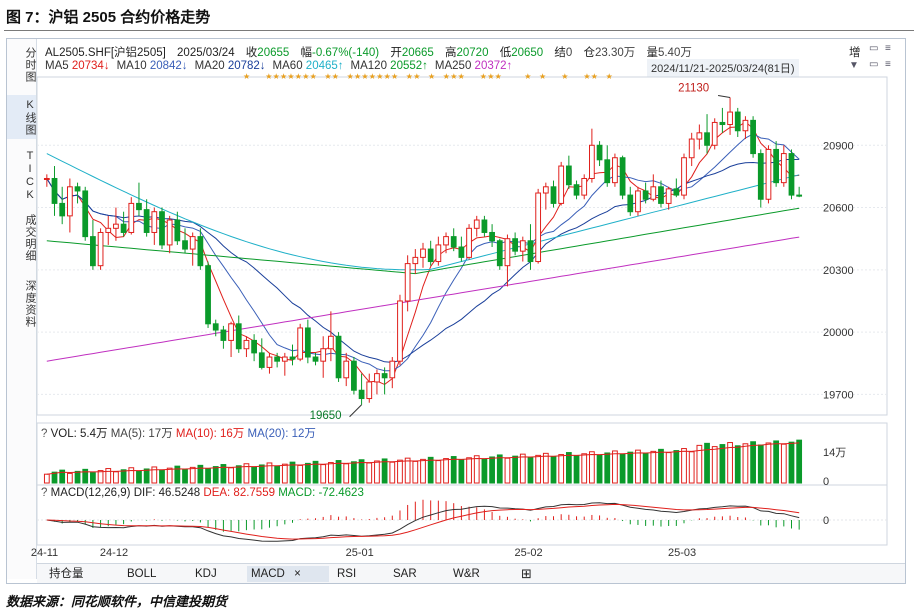  Describe the element at coordinates (30, 176) in the screenshot. I see `tab-tick: TICK` at that location.